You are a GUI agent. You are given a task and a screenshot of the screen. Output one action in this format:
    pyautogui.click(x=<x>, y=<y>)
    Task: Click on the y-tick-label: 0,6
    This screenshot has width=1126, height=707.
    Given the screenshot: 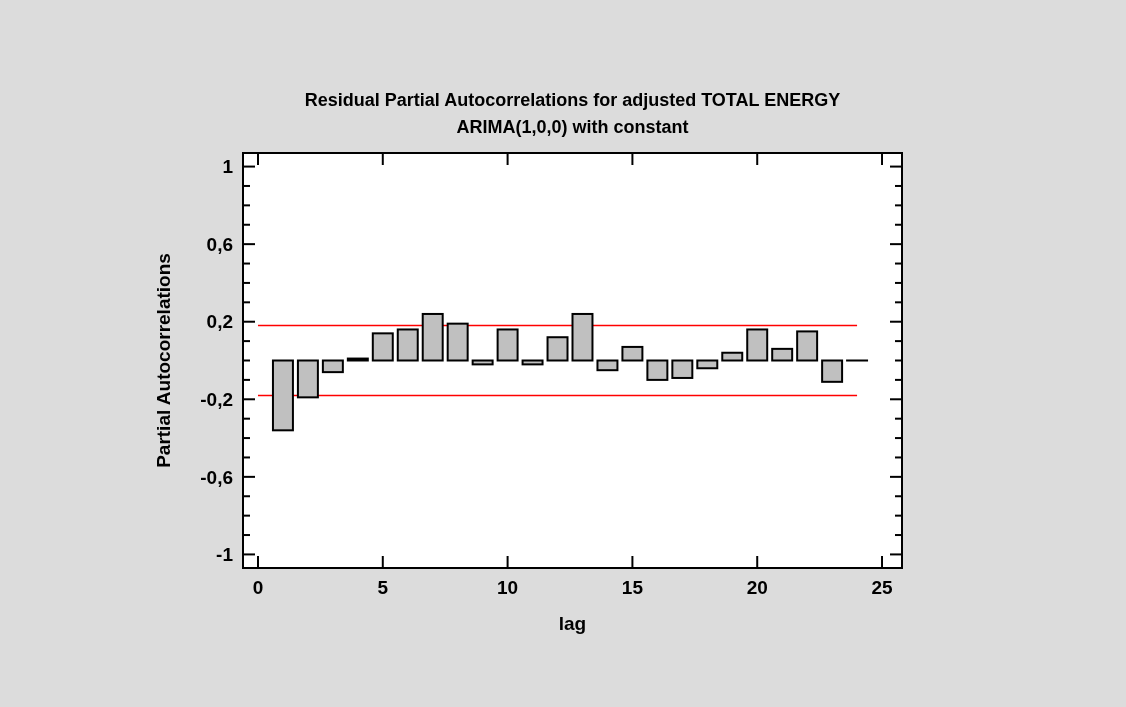 What is the action you would take?
    pyautogui.click(x=219, y=244)
    